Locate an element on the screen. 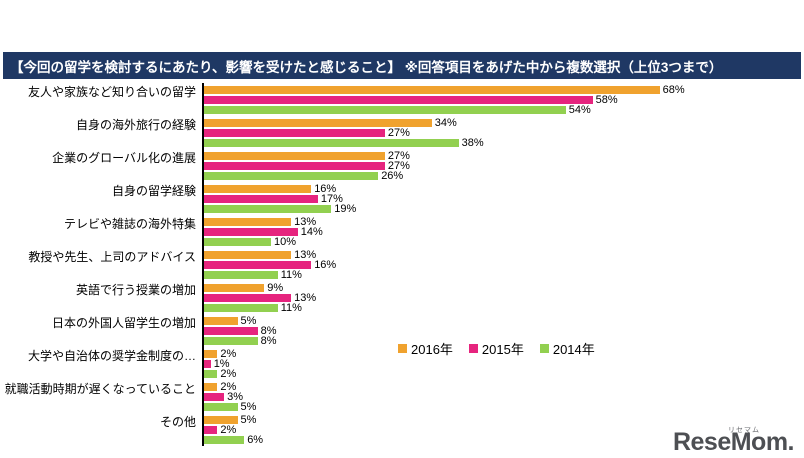 The width and height of the screenshot is (804, 458). bar-line: 9% is located at coordinates (260, 287).